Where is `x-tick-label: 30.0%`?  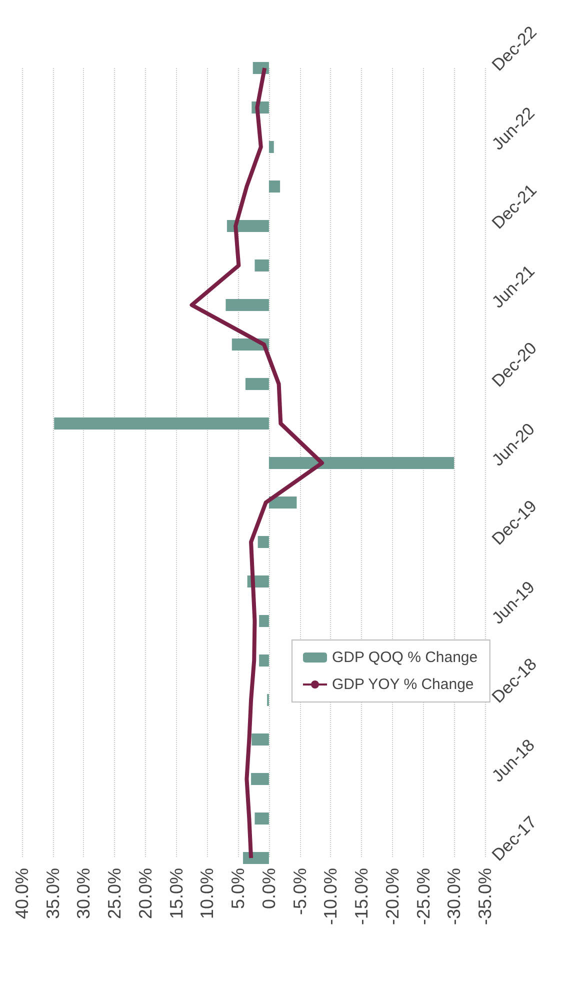 x-tick-label: 30.0% is located at coordinates (84, 894).